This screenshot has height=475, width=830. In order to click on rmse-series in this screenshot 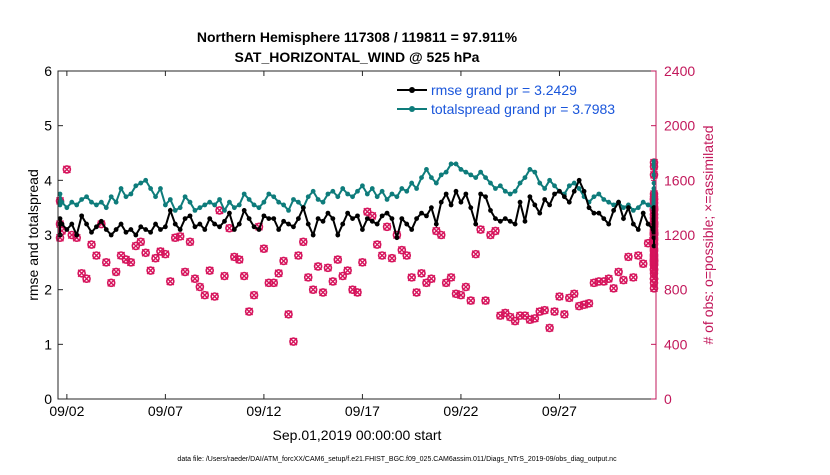, I will do `click(357, 213)`.